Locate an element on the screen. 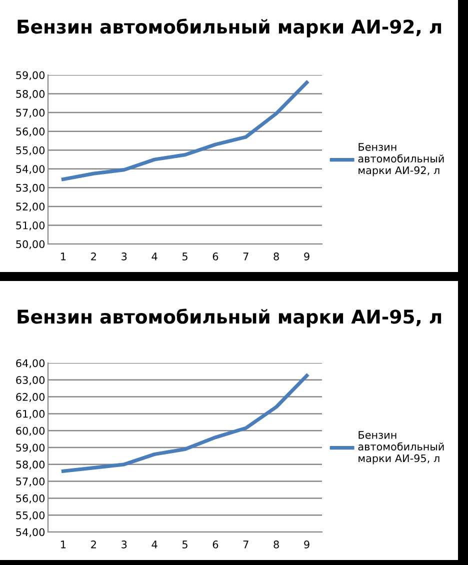 This screenshot has width=468, height=565. y-tick-label: 61,00 is located at coordinates (30, 414).